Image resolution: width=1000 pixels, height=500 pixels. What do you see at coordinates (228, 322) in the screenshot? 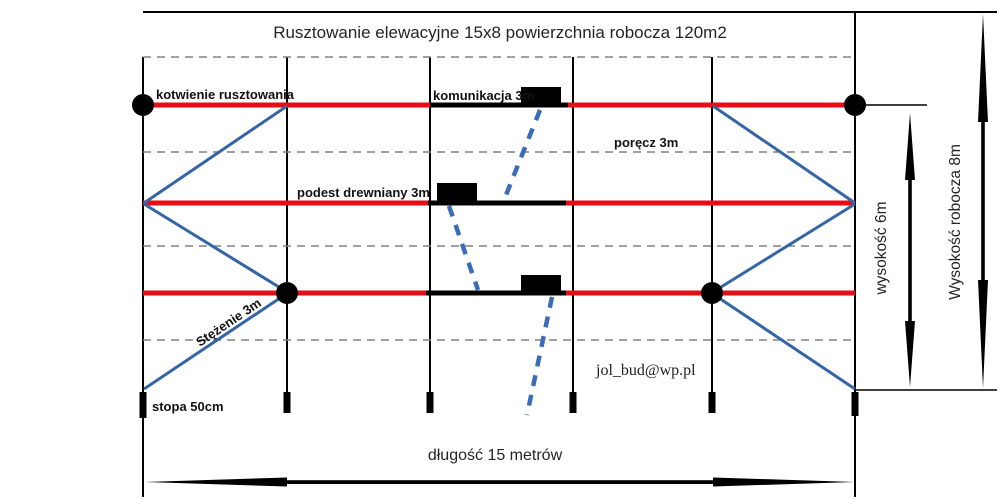
I see `bracing-label: Stężenie 3m` at bounding box center [228, 322].